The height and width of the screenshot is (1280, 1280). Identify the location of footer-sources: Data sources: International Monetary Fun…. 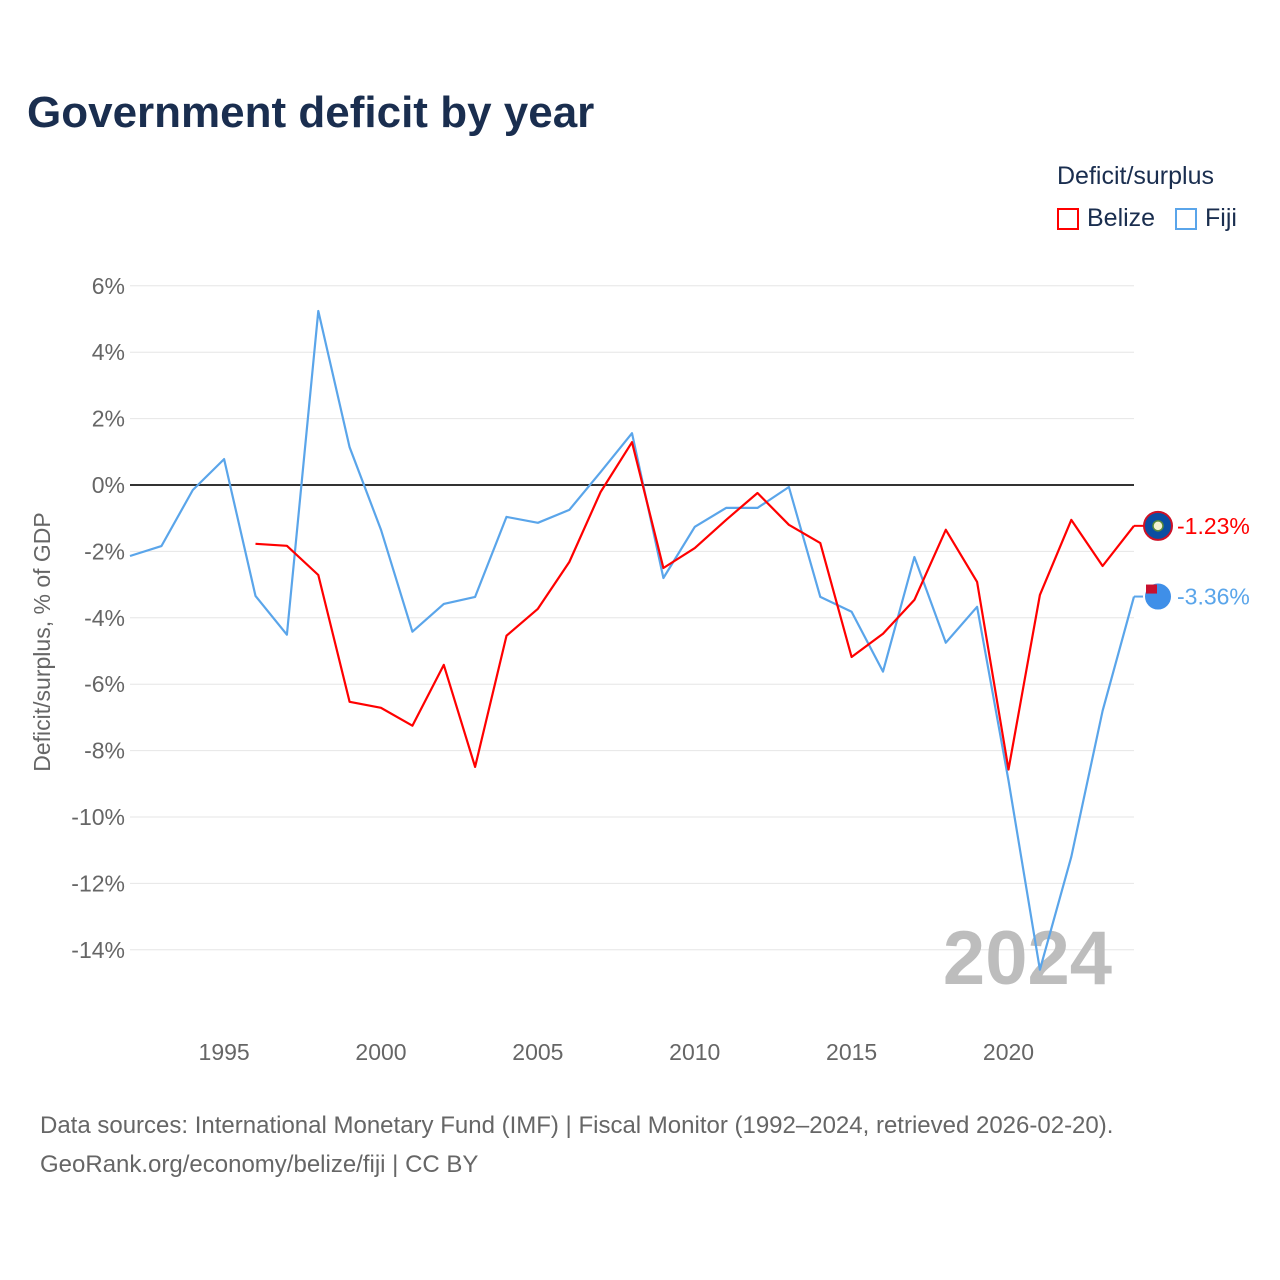
(577, 1125).